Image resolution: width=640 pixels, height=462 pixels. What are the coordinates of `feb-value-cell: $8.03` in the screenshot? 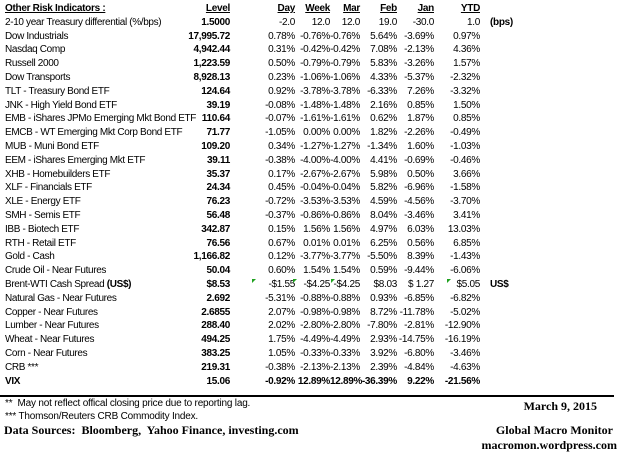 It's located at (385, 284).